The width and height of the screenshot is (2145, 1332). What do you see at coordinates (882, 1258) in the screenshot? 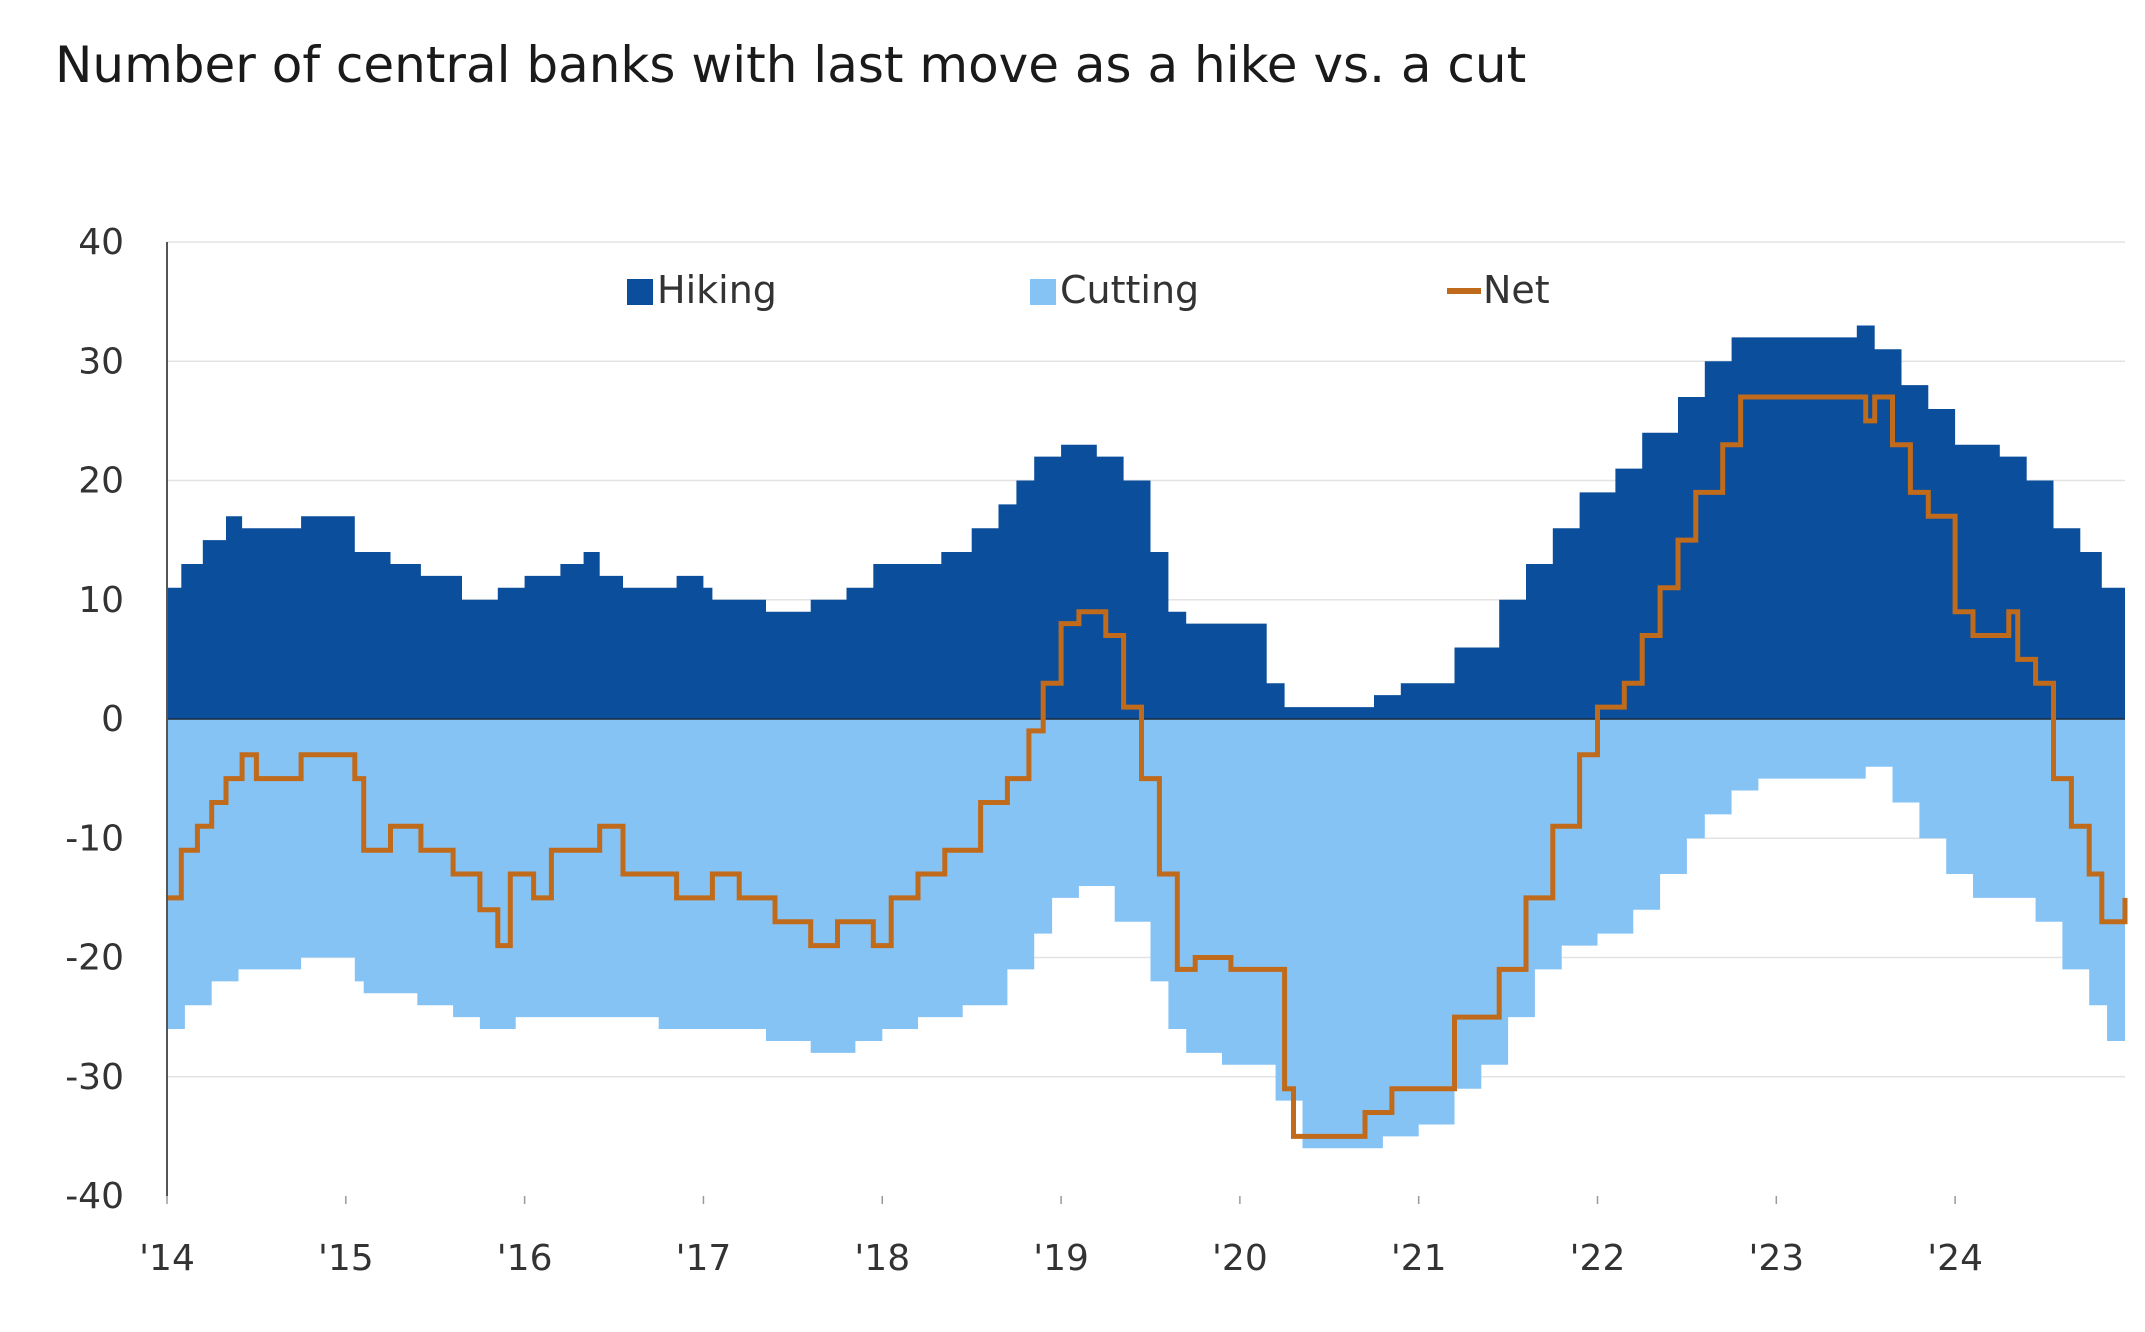
I see `x-tick-label: '18` at bounding box center [882, 1258].